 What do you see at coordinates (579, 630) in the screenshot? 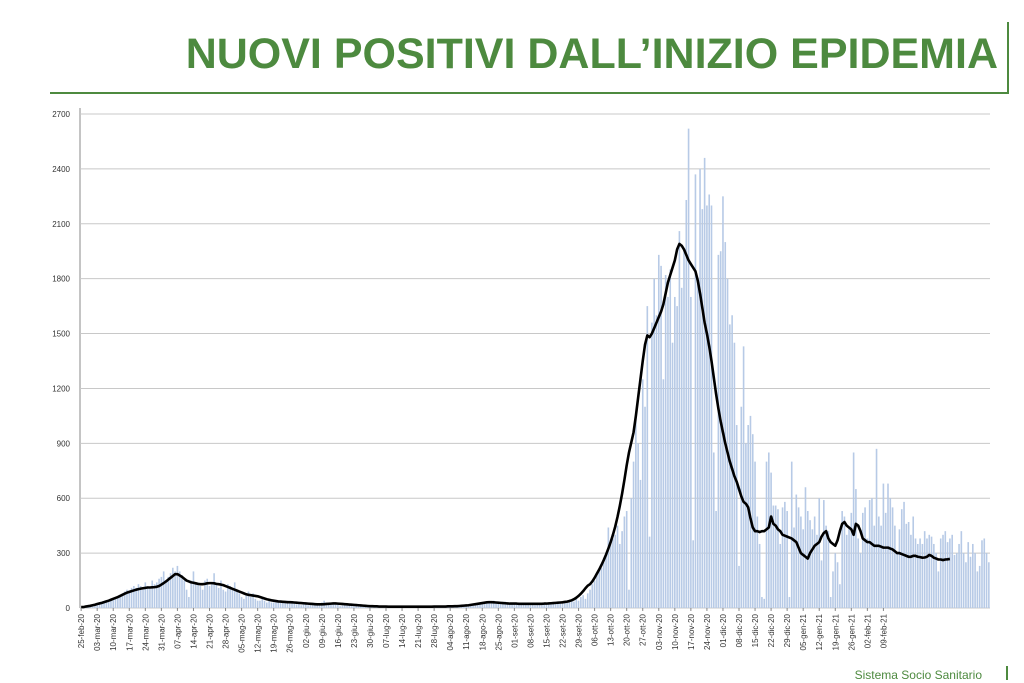
I see `x-tick-label: 29-set-20` at bounding box center [579, 630].